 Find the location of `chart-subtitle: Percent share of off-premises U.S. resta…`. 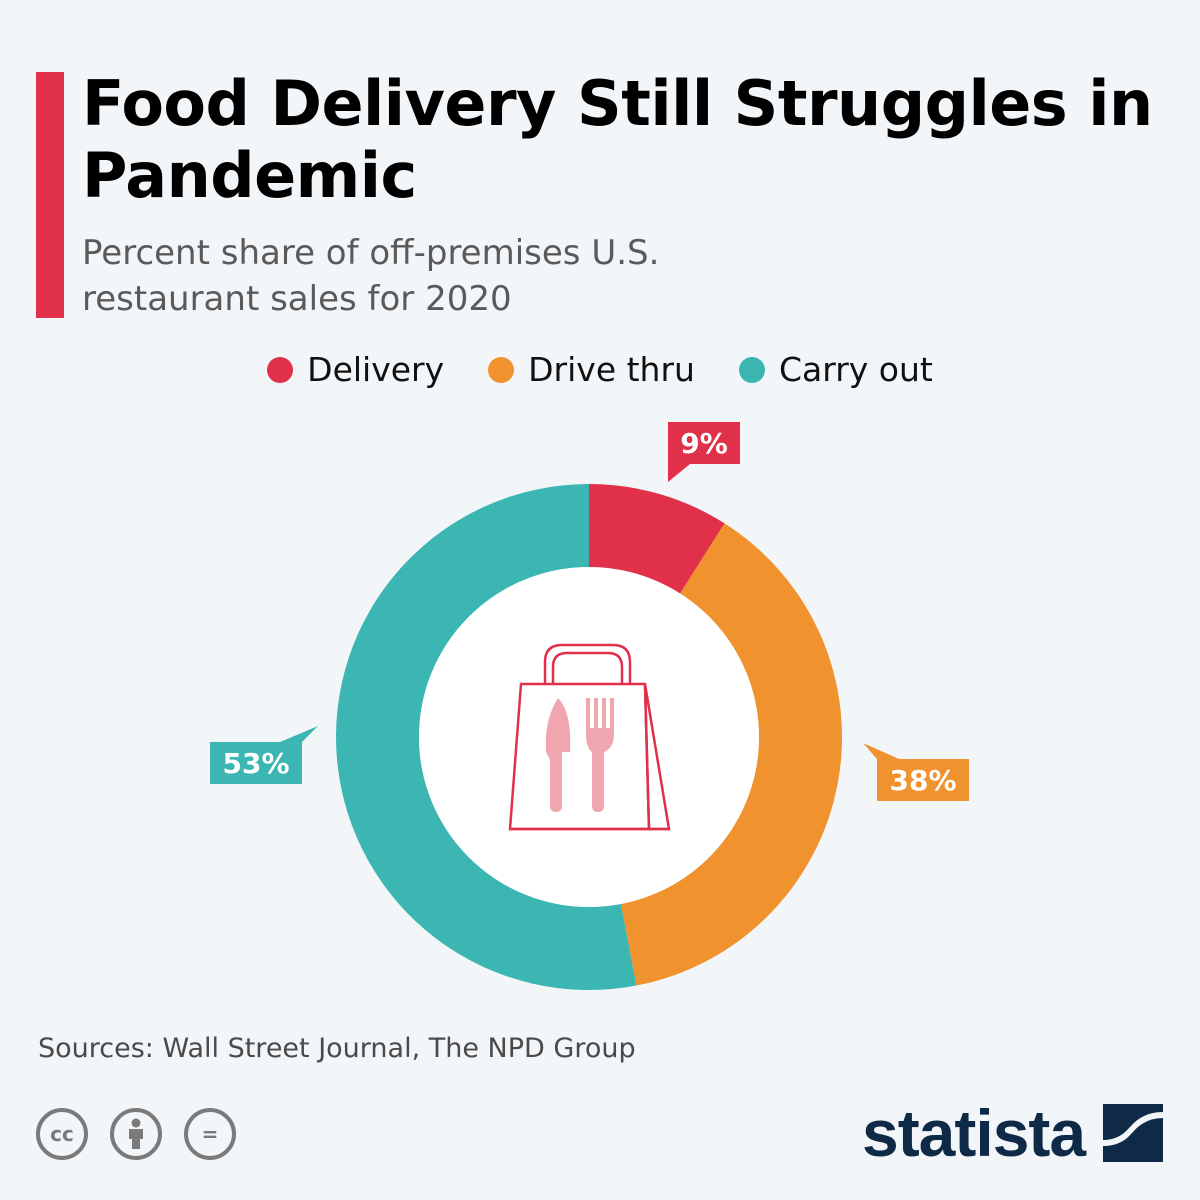

chart-subtitle: Percent share of off-premises U.S. resta… is located at coordinates (371, 276).